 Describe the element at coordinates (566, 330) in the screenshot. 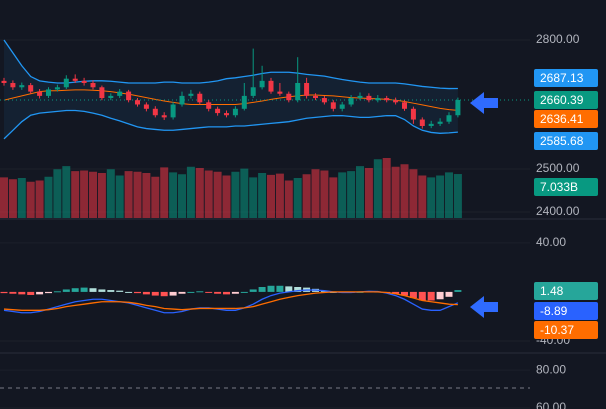

I see `price-tag: -10.37` at that location.